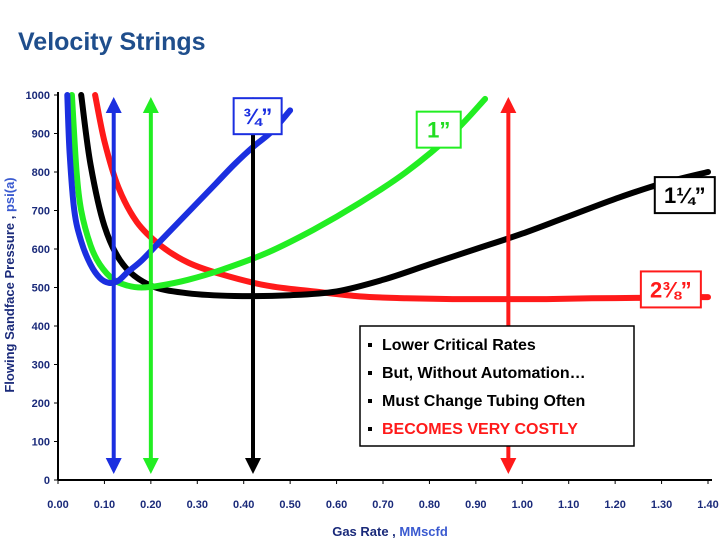  What do you see at coordinates (112, 42) in the screenshot?
I see `page-title: Velocity Strings` at bounding box center [112, 42].